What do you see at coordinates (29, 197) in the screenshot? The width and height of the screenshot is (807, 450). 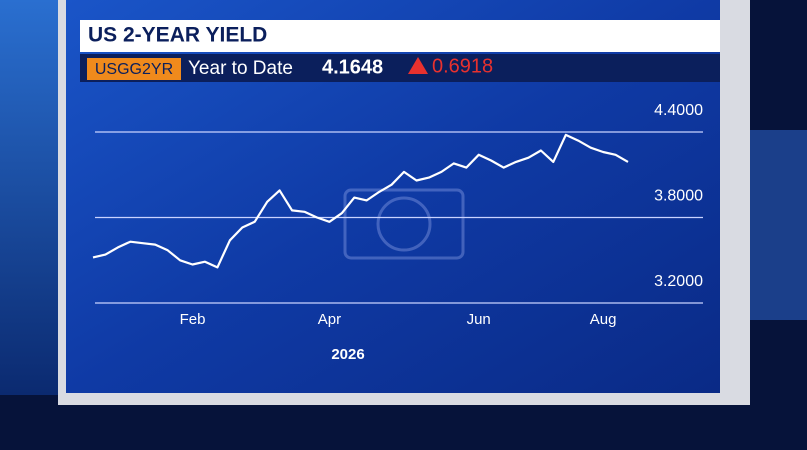 I see `left-screen` at bounding box center [29, 197].